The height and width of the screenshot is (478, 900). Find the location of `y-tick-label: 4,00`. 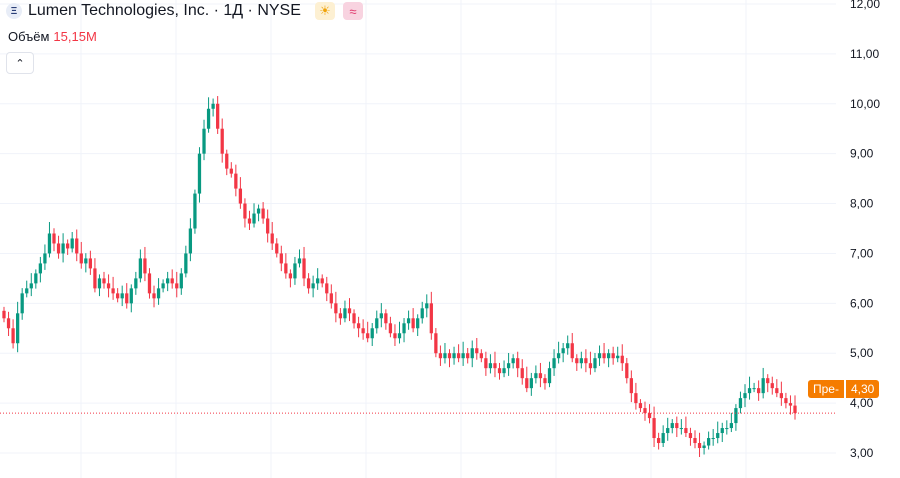

y-tick-label: 4,00 is located at coordinates (862, 403).